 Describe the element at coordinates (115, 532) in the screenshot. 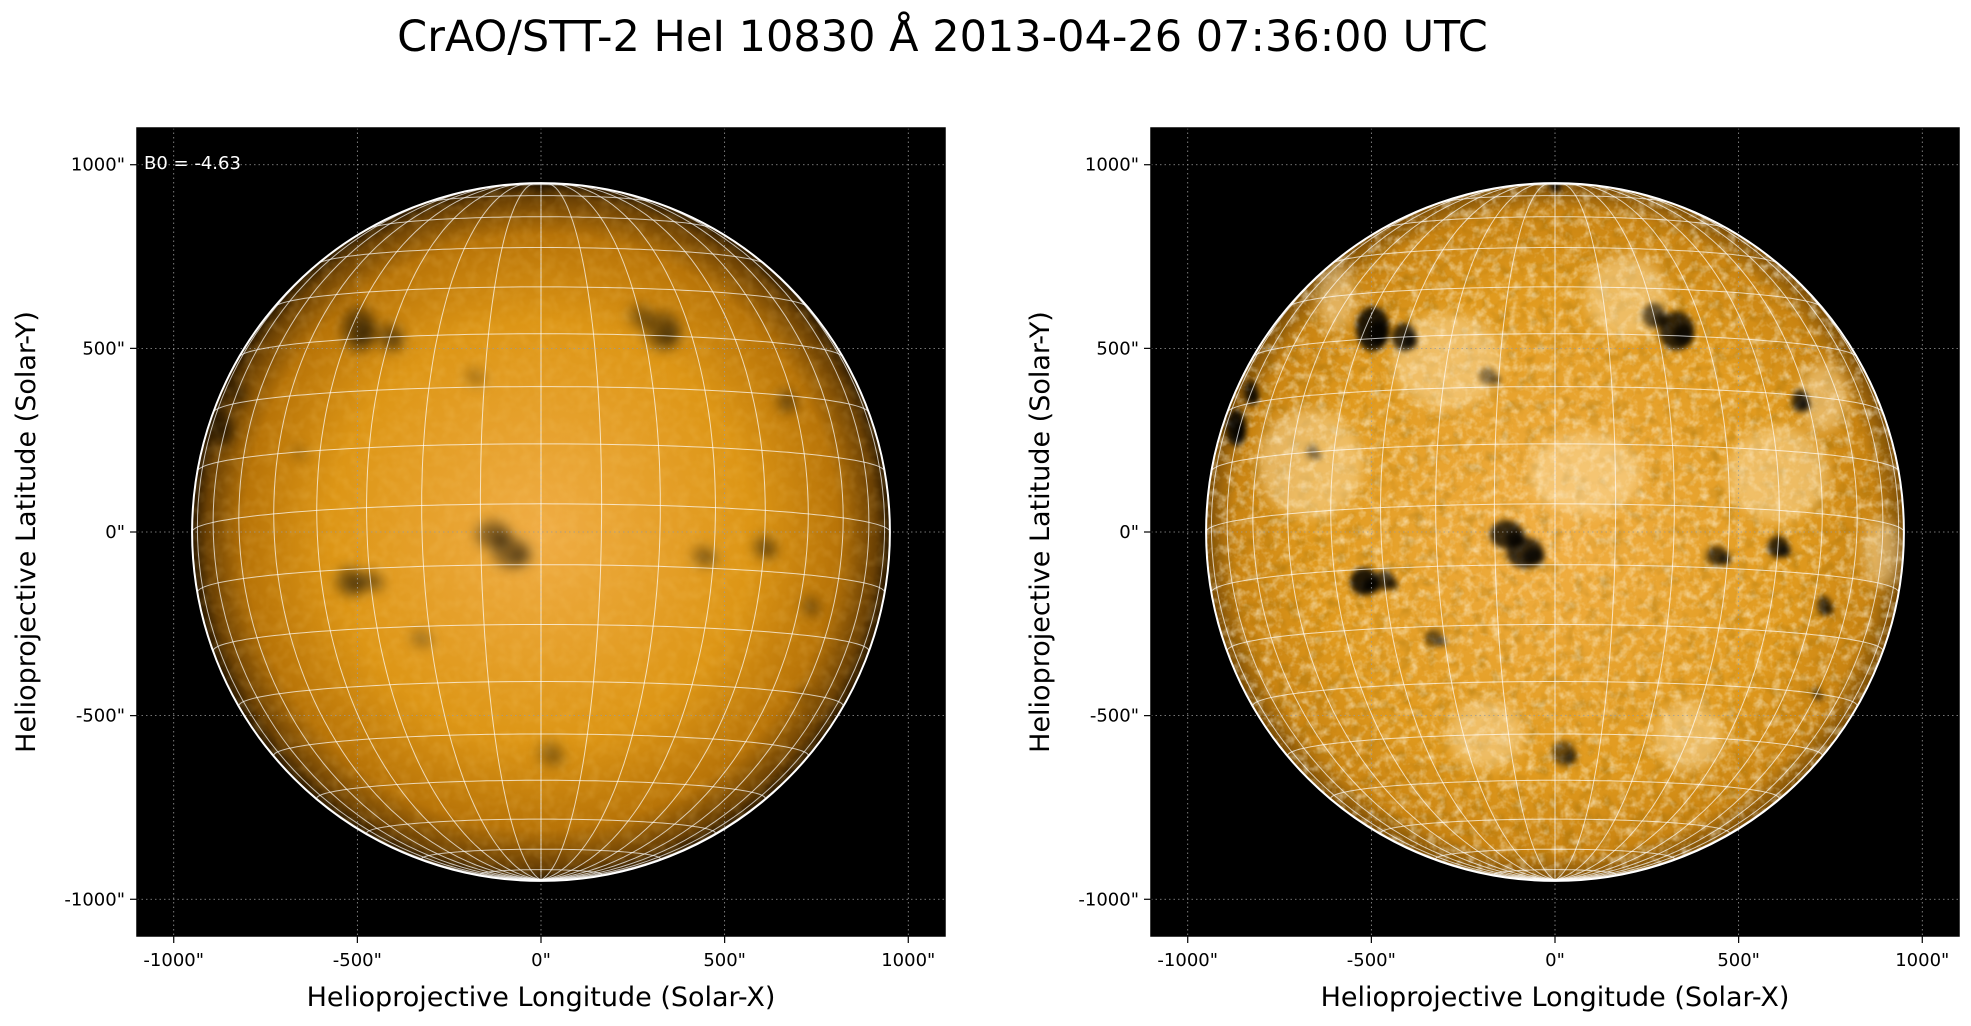

I see `y-tick-label: 0"` at that location.